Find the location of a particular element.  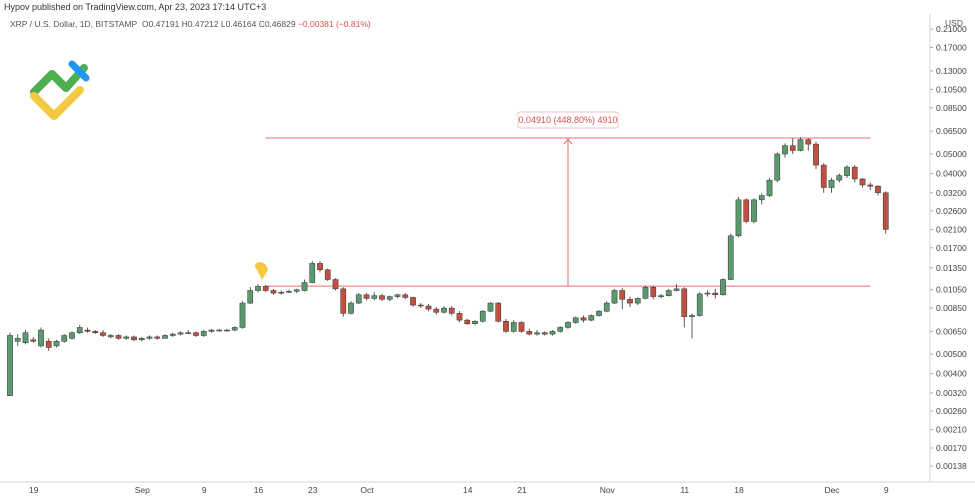

currency-label: USD is located at coordinates (954, 23).